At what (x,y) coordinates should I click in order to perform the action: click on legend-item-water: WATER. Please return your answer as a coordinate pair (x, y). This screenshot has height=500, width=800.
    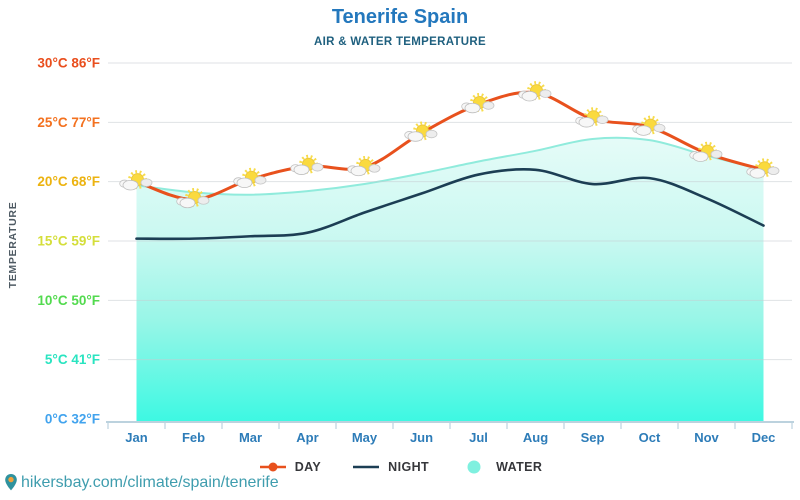
    Looking at the image, I should click on (500, 467).